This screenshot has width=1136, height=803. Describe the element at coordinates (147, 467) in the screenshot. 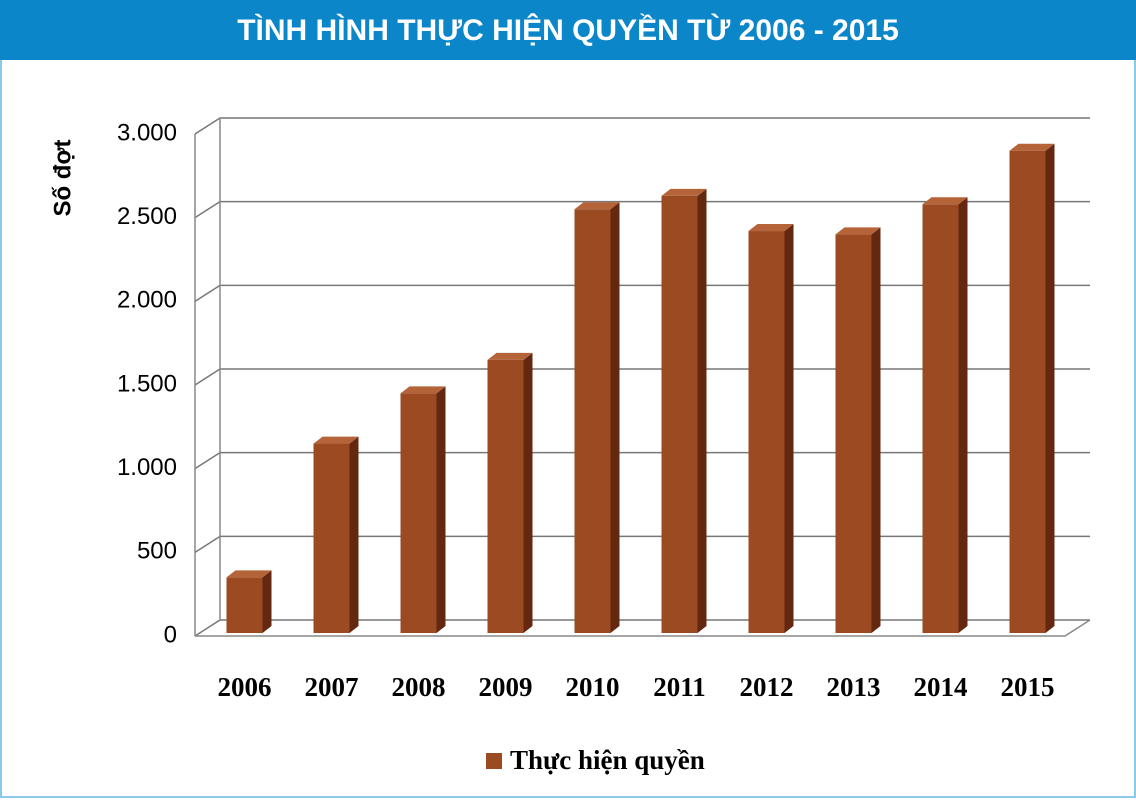

I see `y-tick-label: 1.000` at that location.